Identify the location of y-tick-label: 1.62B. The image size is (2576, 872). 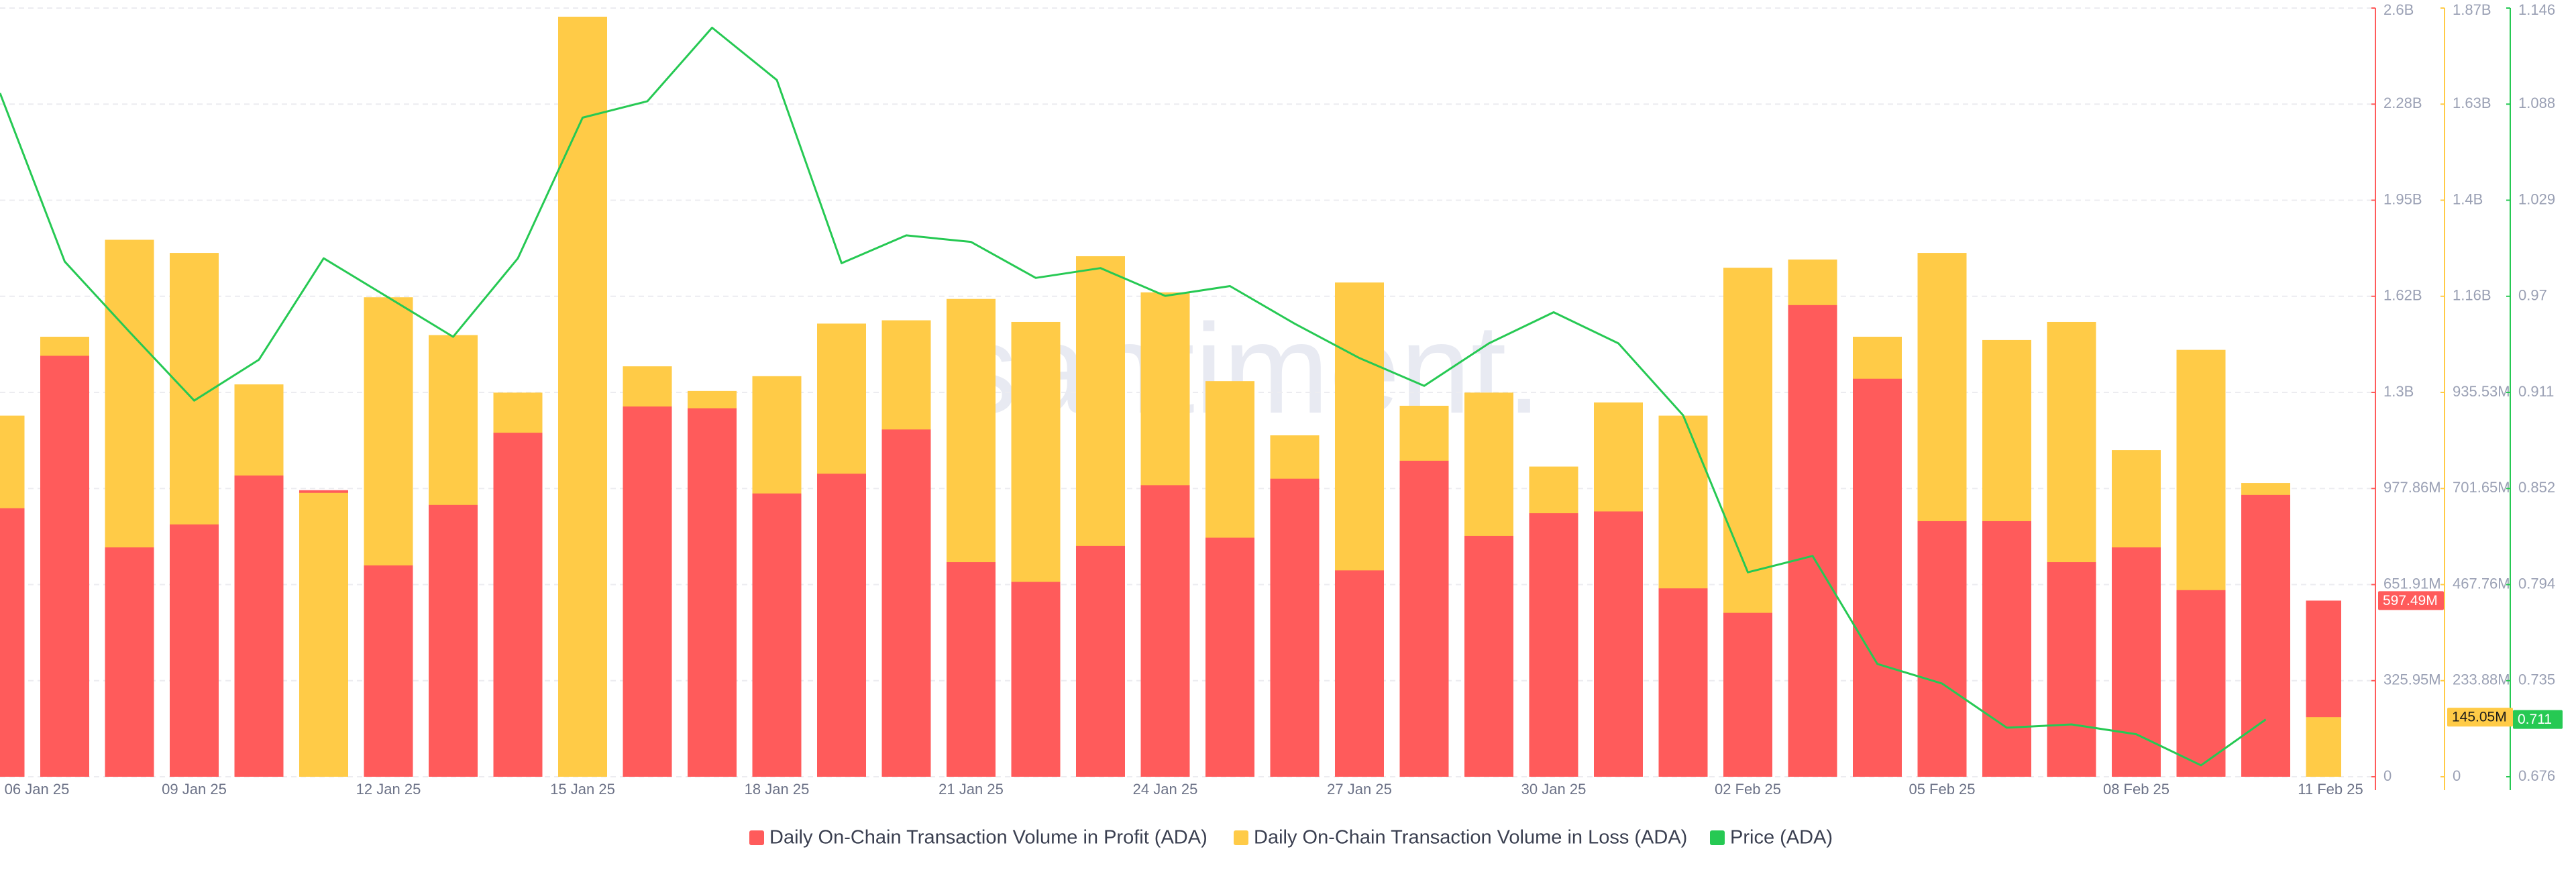
(2402, 295).